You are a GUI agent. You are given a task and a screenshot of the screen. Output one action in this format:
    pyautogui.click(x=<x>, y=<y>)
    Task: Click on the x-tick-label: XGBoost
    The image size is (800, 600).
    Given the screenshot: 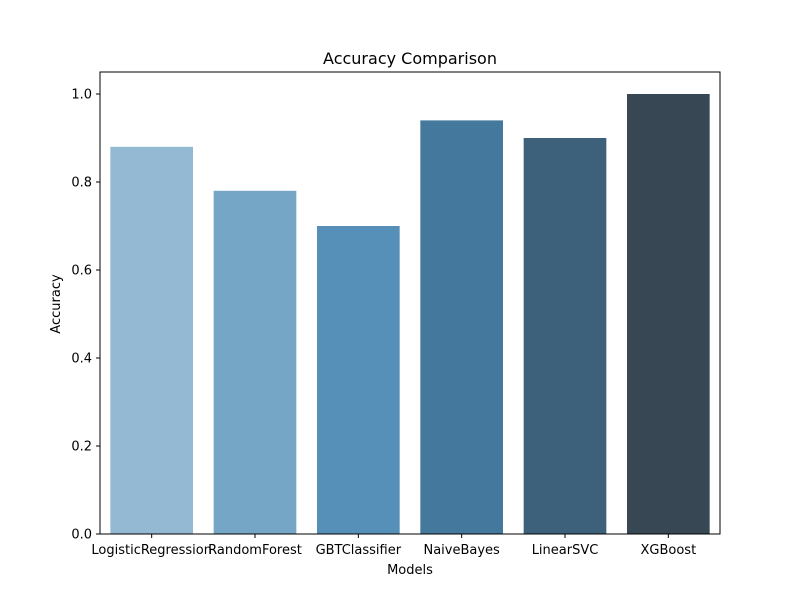 What is the action you would take?
    pyautogui.click(x=668, y=550)
    